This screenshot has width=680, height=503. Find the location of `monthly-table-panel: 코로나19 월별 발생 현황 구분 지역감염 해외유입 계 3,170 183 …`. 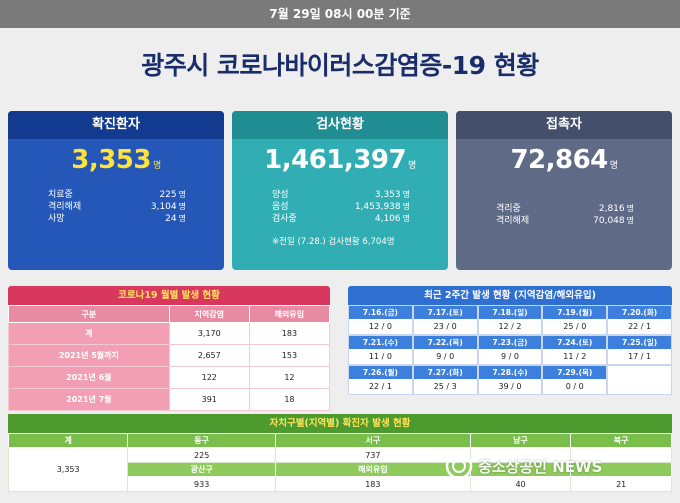

monthly-table-panel: 코로나19 월별 발생 현황 구분 지역감염 해외유입 계 3,170 183 … is located at coordinates (169, 348).